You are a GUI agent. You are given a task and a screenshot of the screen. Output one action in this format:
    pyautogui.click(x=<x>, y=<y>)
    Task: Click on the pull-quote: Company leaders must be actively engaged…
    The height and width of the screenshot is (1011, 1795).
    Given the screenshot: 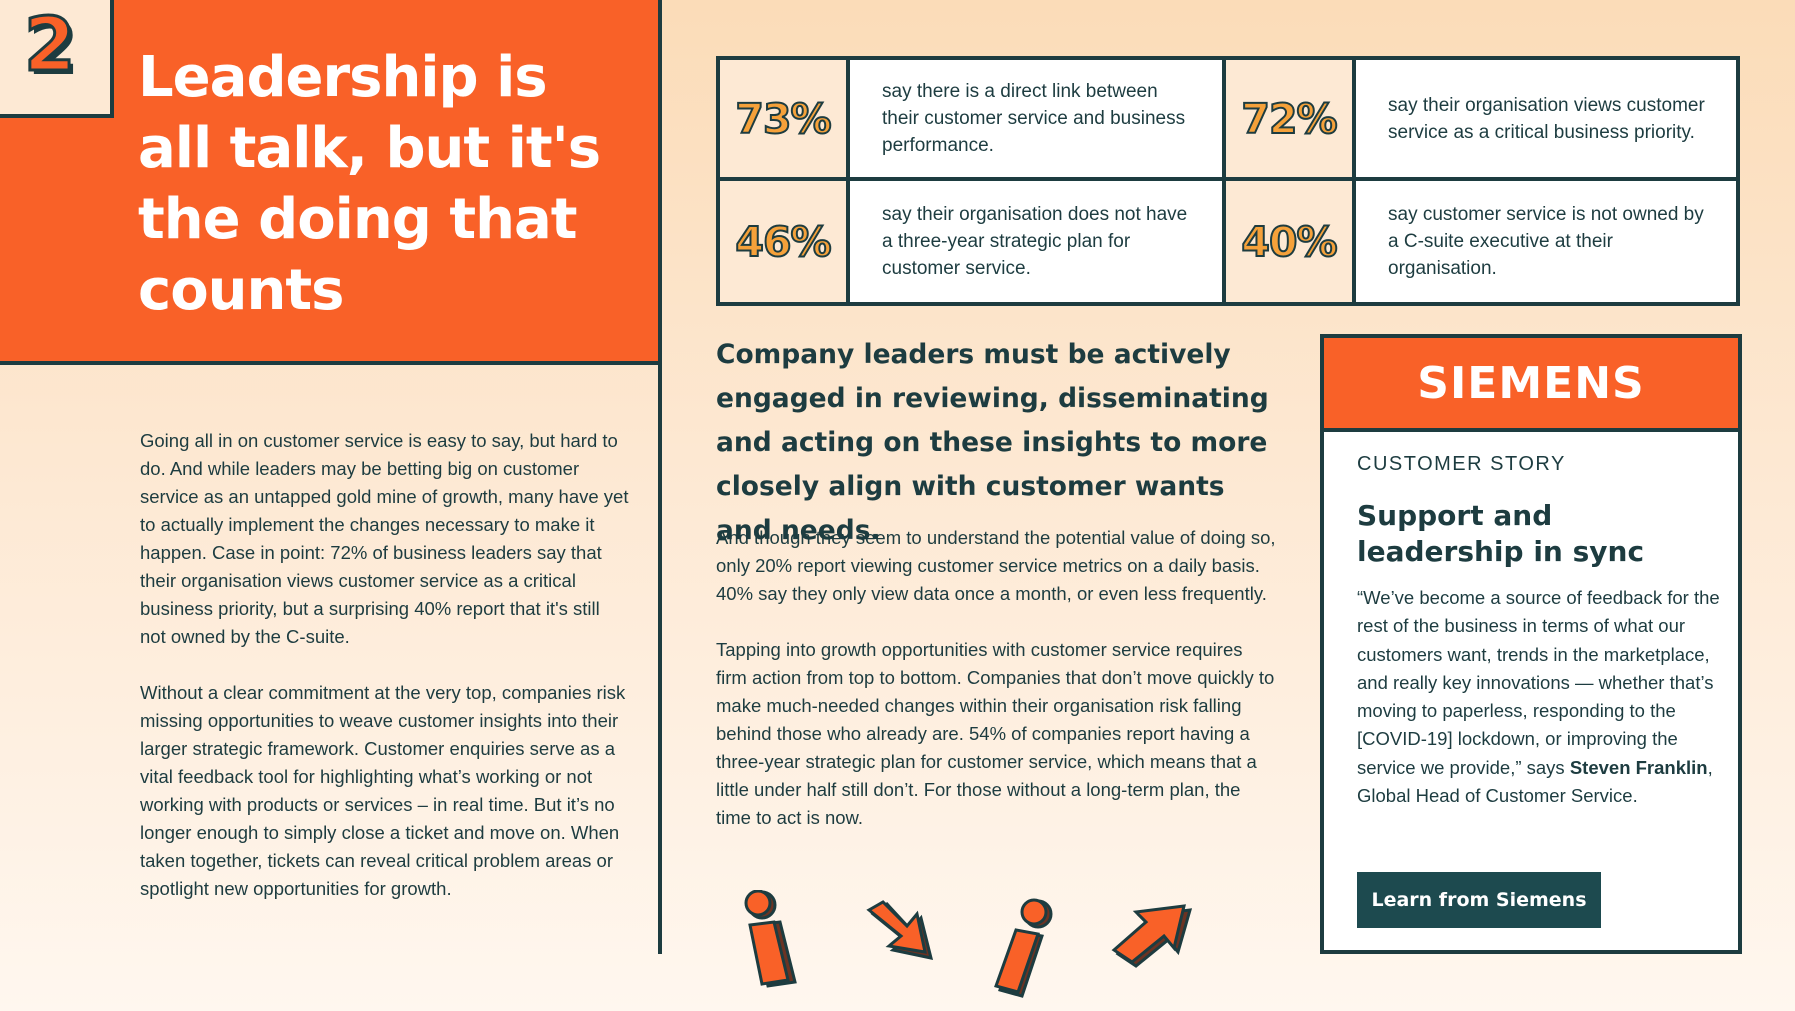 What is the action you would take?
    pyautogui.click(x=992, y=442)
    